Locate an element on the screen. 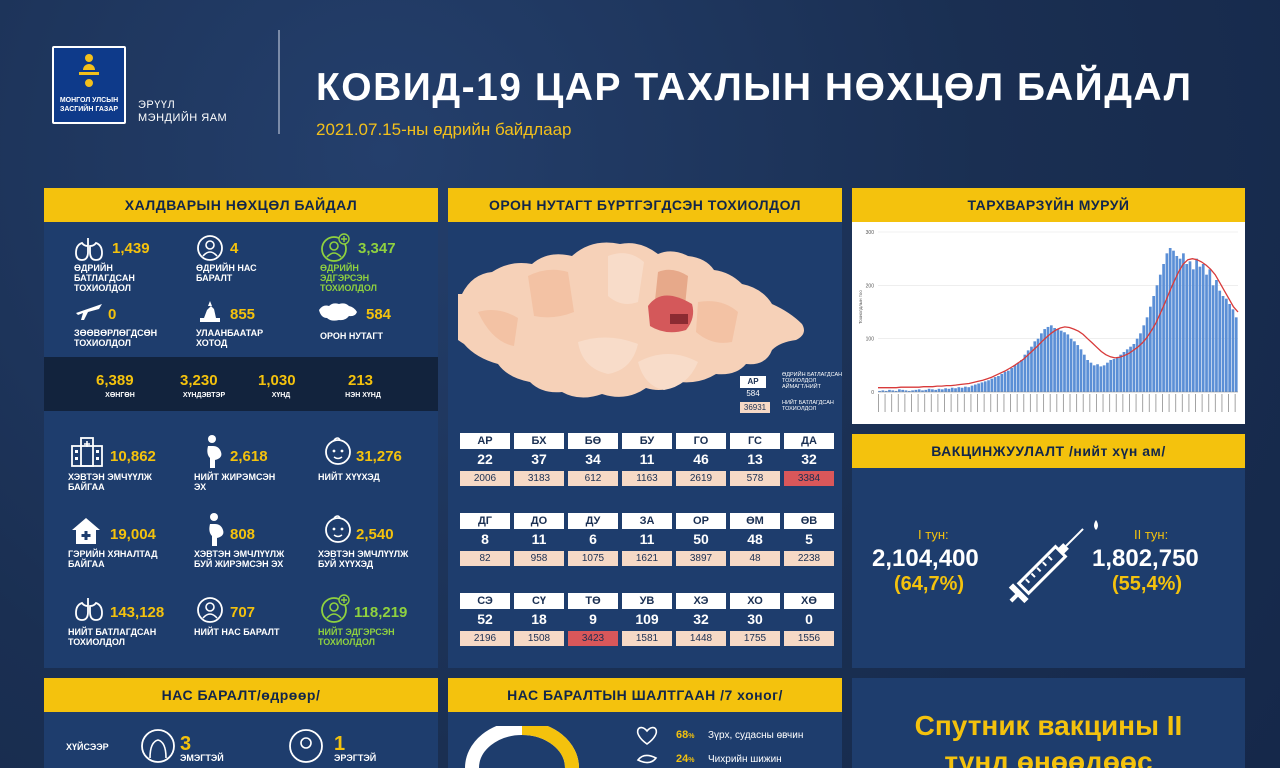 The width and height of the screenshot is (1280, 768). total-confirmed-label: НИЙТ БАТЛАГДСАН ТОХИОЛДОЛ is located at coordinates (112, 637).